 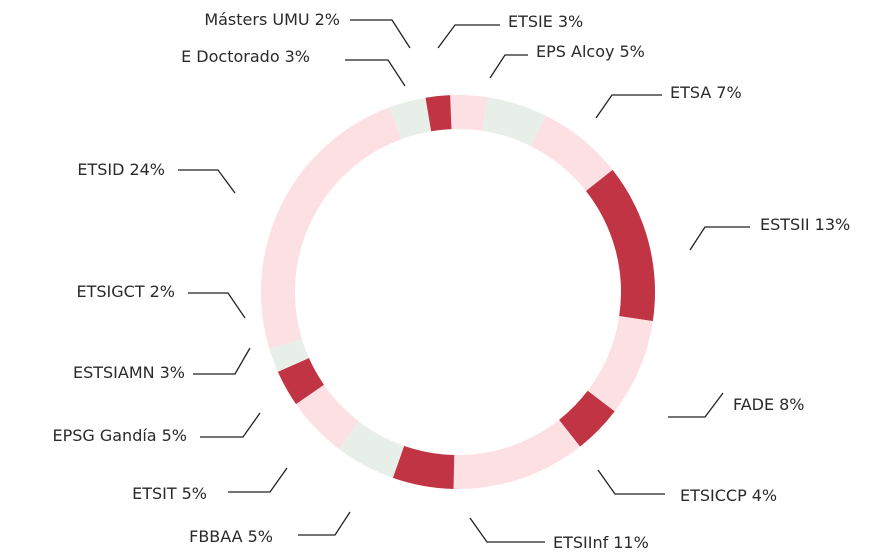 I want to click on slice-label: ETSIInf 11%, so click(x=601, y=542).